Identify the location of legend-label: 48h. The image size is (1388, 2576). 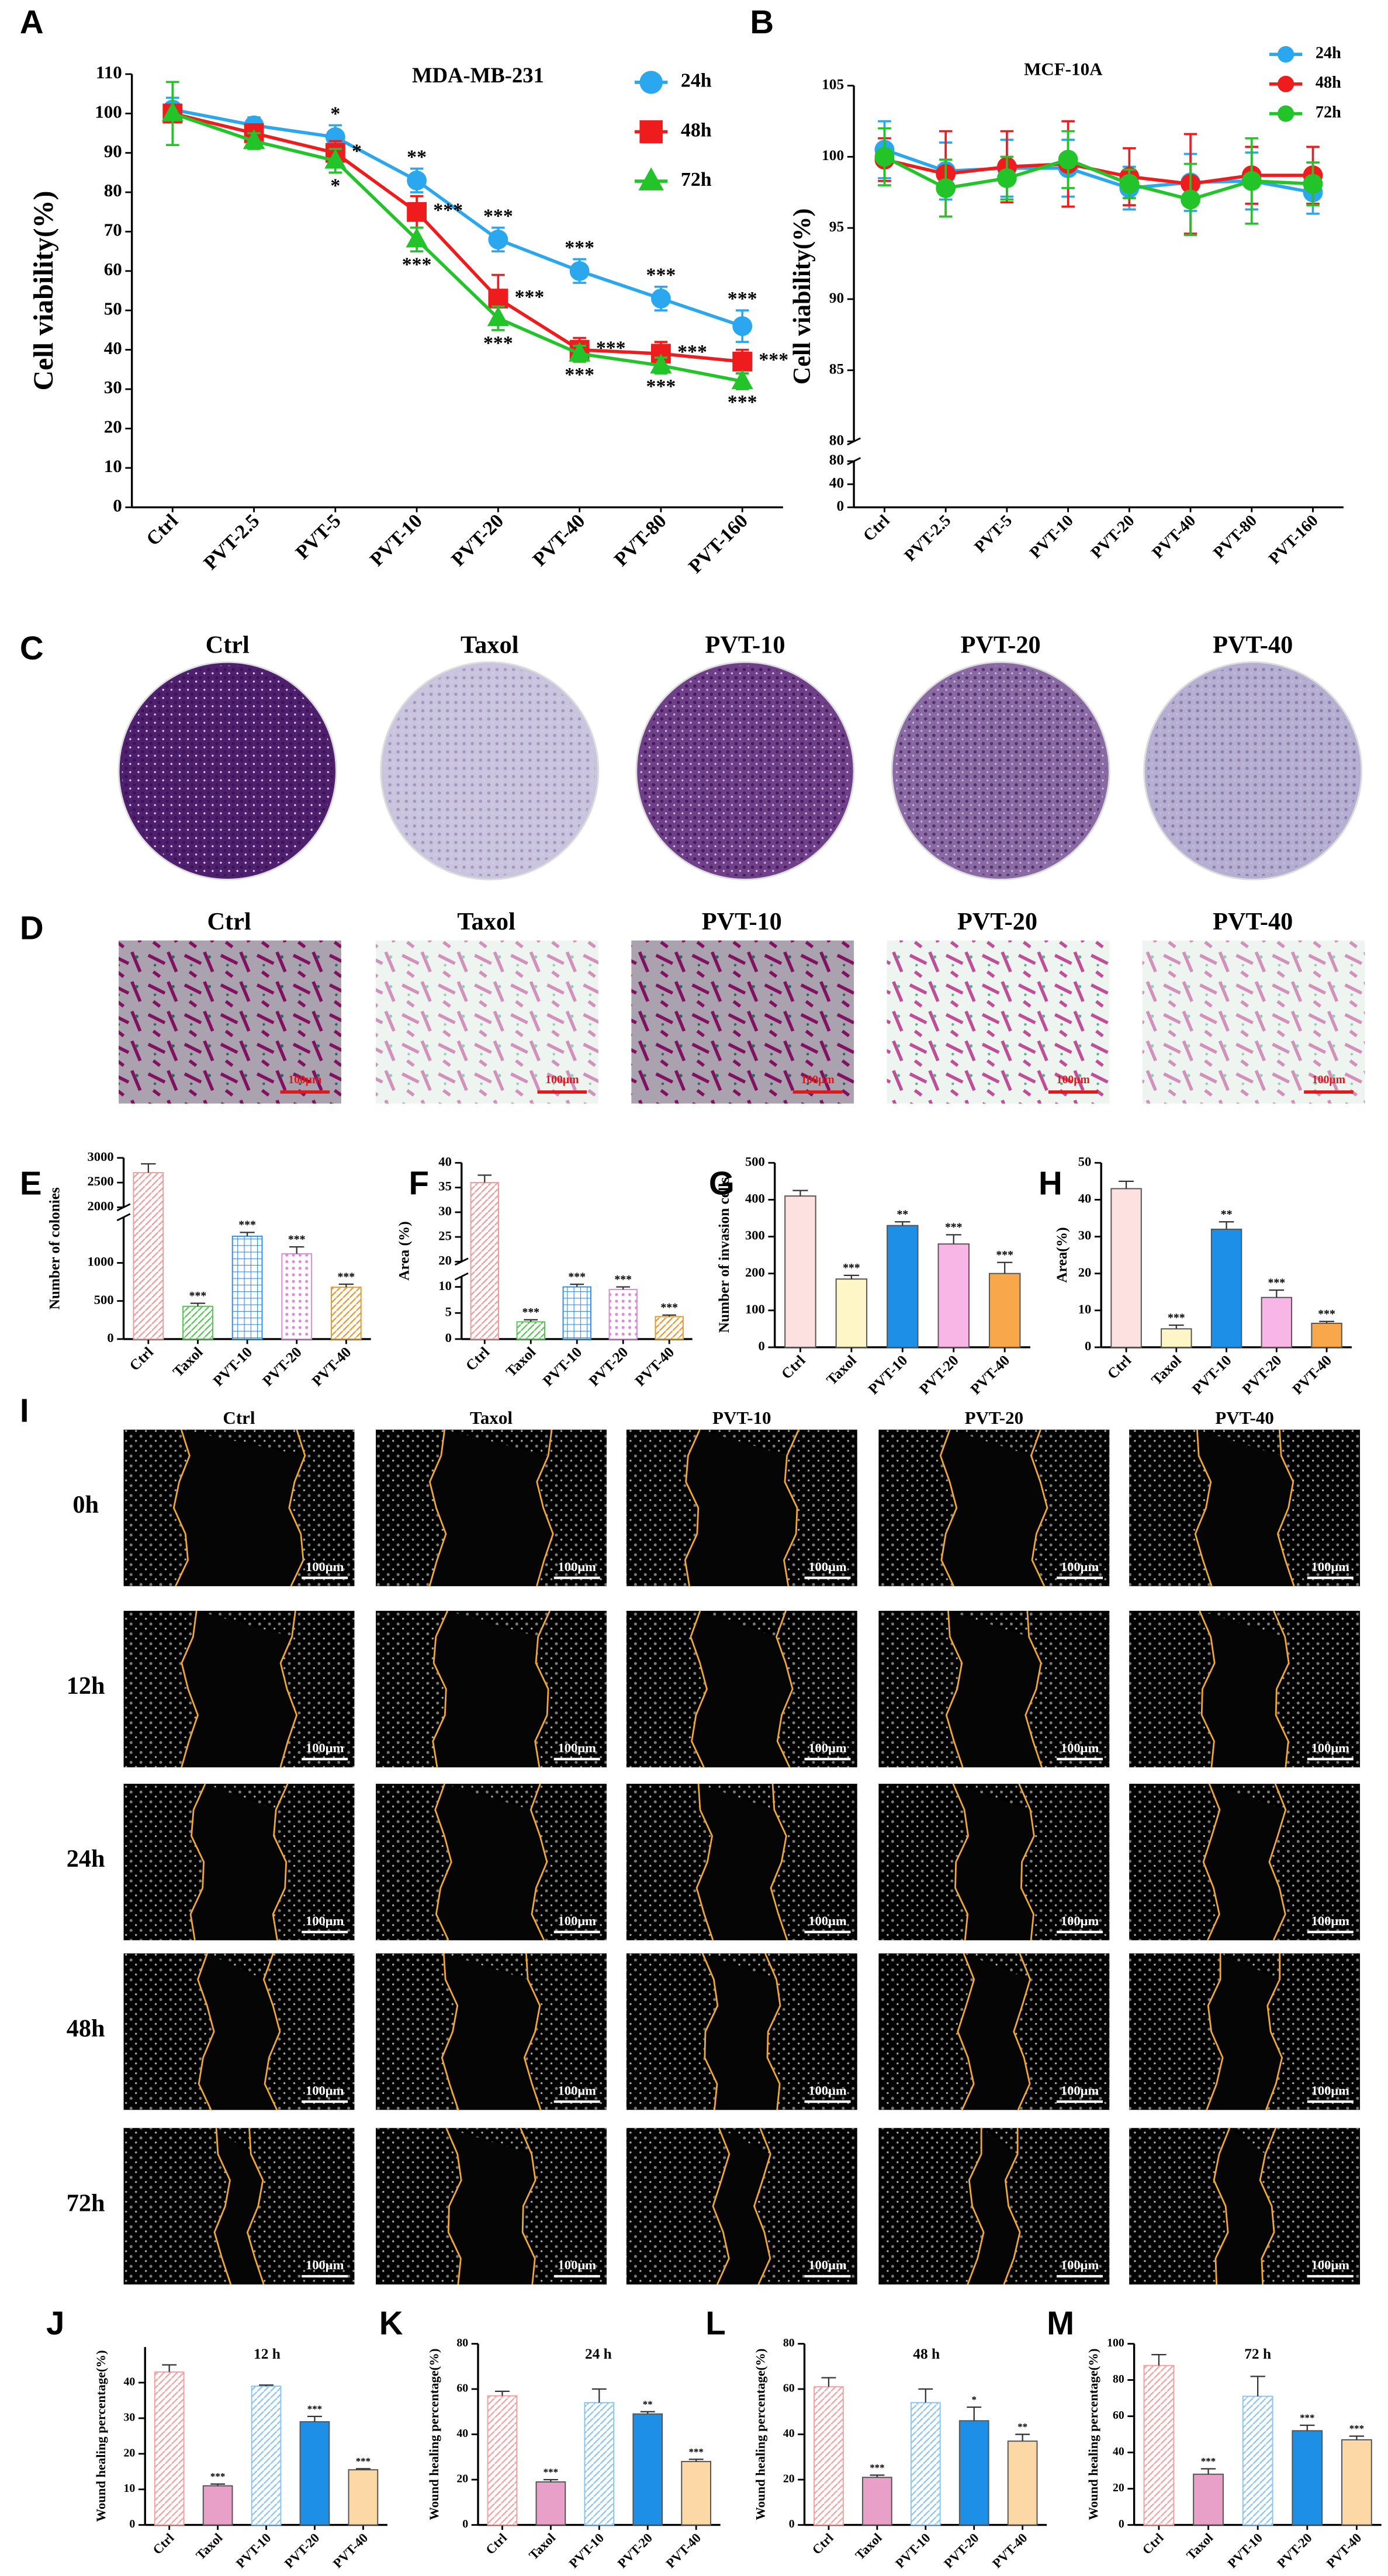
(697, 130).